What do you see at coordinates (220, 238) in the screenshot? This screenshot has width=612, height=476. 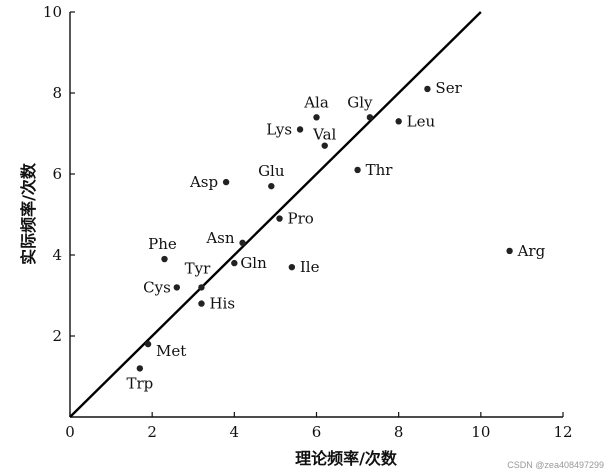 I see `point-label-asn: Asn` at bounding box center [220, 238].